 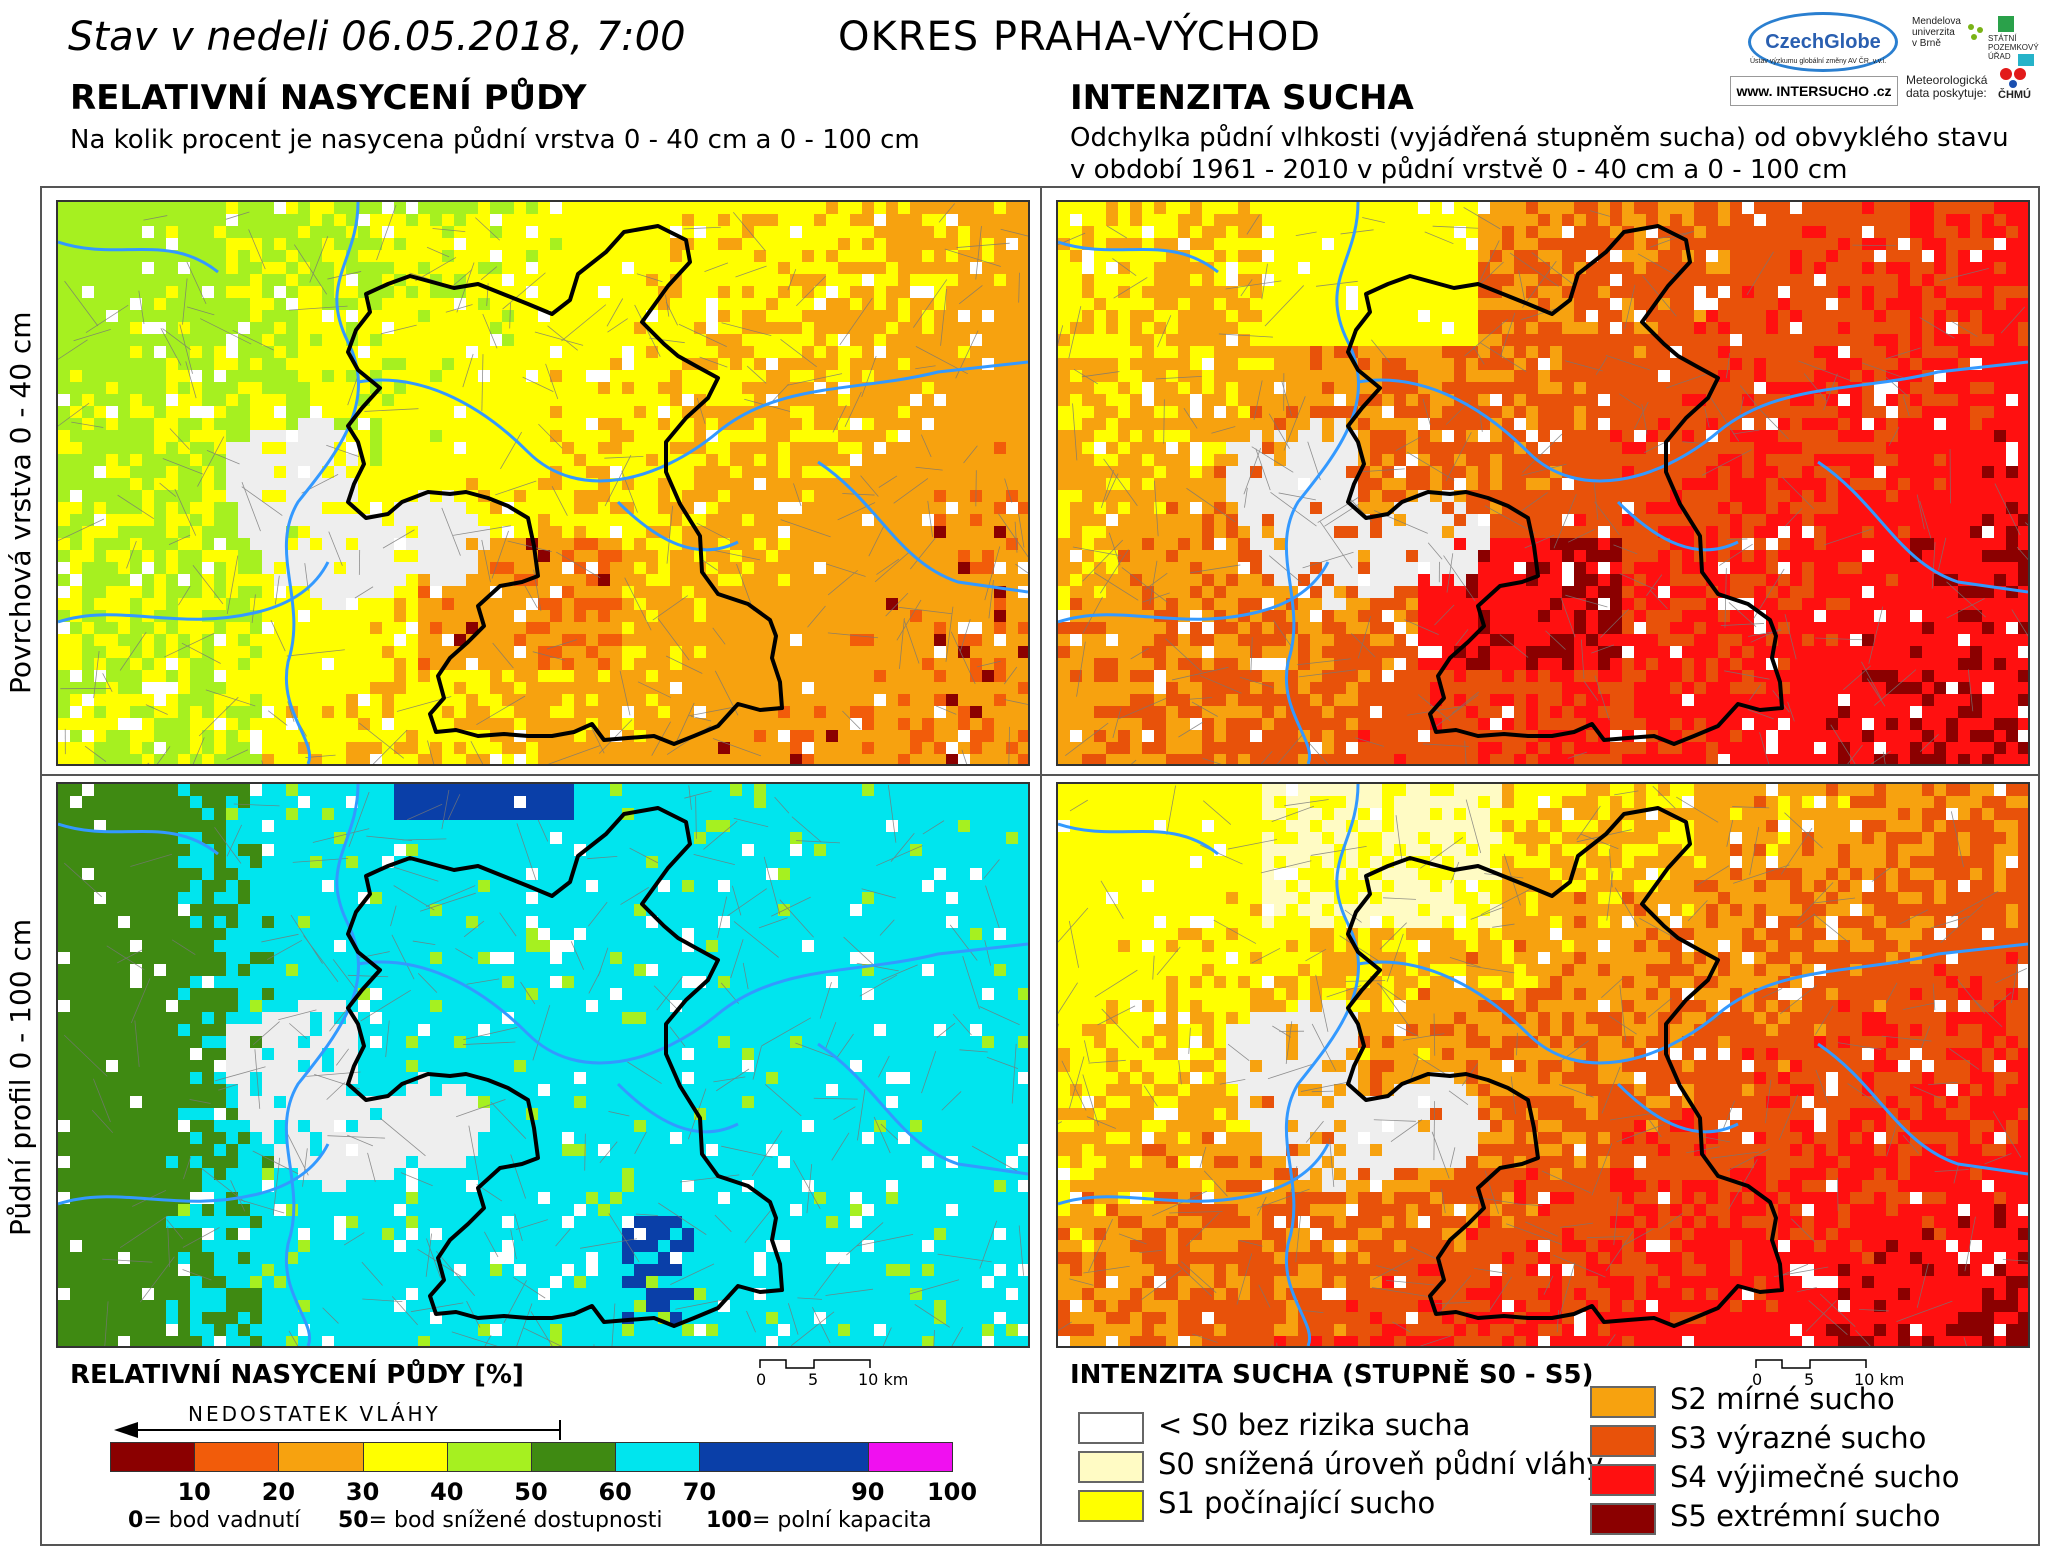 I want to click on drought-class-label: S4 výjimečné sucho, so click(x=1815, y=1477).